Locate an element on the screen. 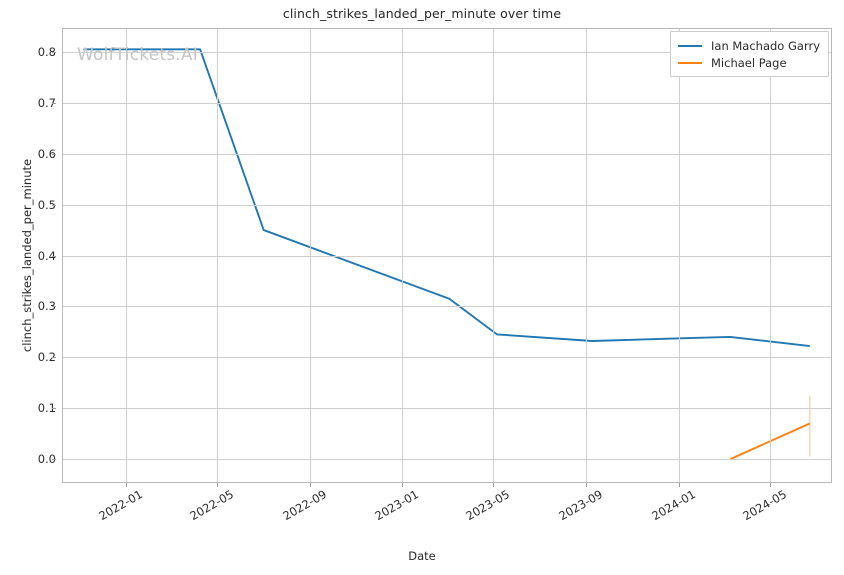 The image size is (844, 575). legend-label: Ian Machado Garry is located at coordinates (766, 45).